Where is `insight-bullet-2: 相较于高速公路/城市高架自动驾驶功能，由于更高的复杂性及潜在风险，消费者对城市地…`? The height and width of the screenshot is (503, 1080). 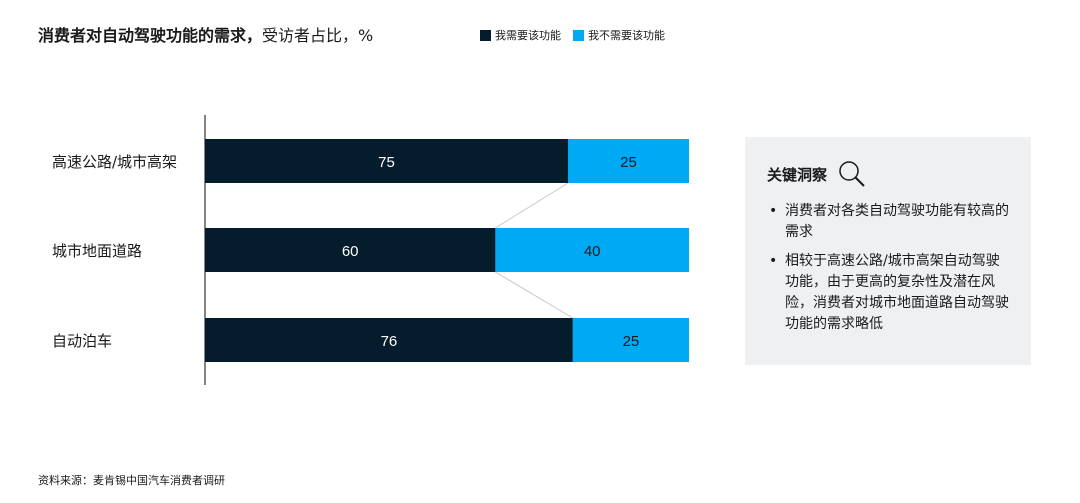 insight-bullet-2: 相较于高速公路/城市高架自动驾驶功能，由于更高的复杂性及潜在风险，消费者对城市地… is located at coordinates (891, 293).